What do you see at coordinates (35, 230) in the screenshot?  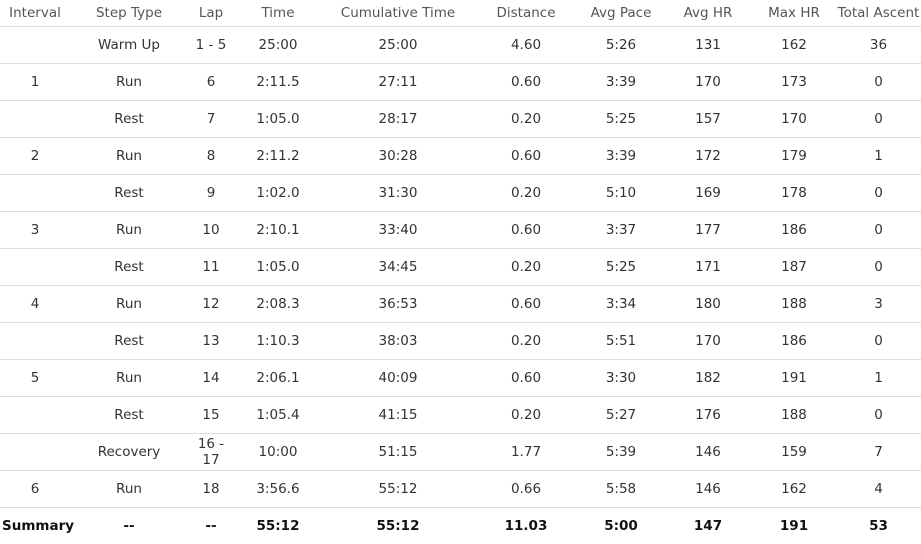 I see `cell-interval: 3` at bounding box center [35, 230].